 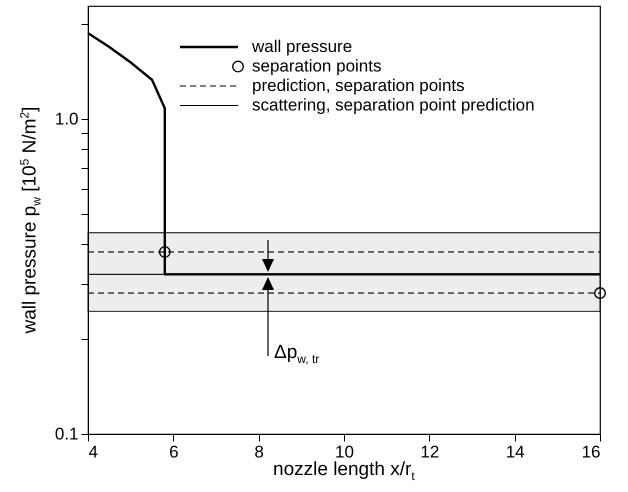 What do you see at coordinates (66, 434) in the screenshot?
I see `y-tick-label: 0.1` at bounding box center [66, 434].